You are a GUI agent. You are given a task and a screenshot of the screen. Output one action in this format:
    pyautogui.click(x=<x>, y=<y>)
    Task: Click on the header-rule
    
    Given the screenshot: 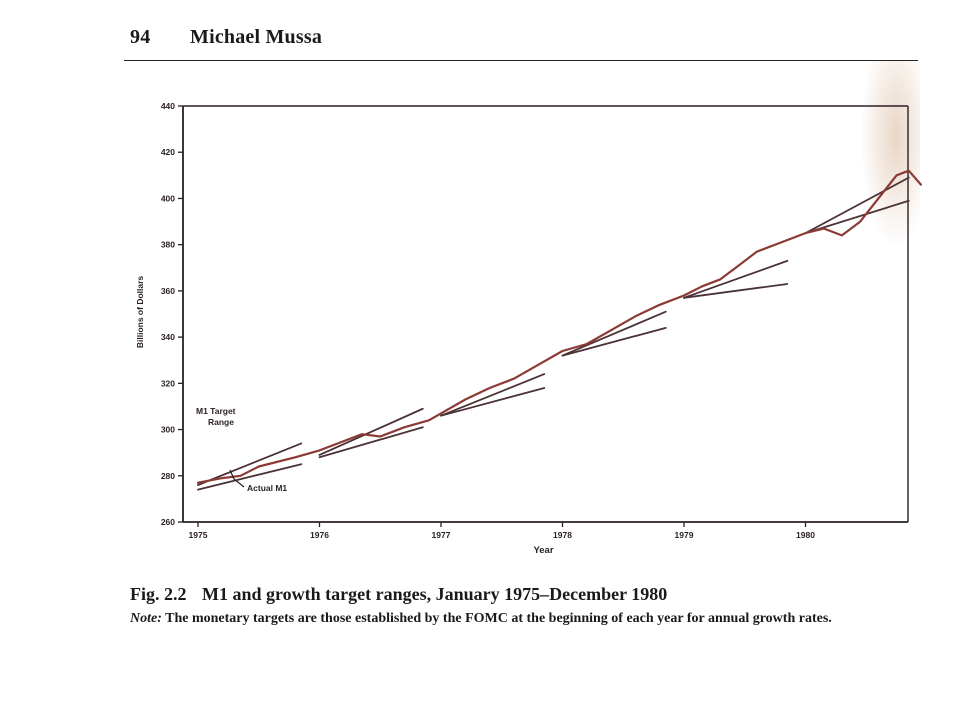 What is the action you would take?
    pyautogui.click(x=521, y=60)
    